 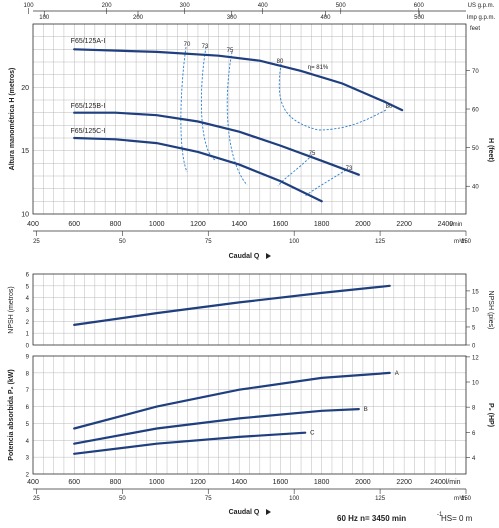 I want to click on efficiency-label: 70, so click(x=187, y=45).